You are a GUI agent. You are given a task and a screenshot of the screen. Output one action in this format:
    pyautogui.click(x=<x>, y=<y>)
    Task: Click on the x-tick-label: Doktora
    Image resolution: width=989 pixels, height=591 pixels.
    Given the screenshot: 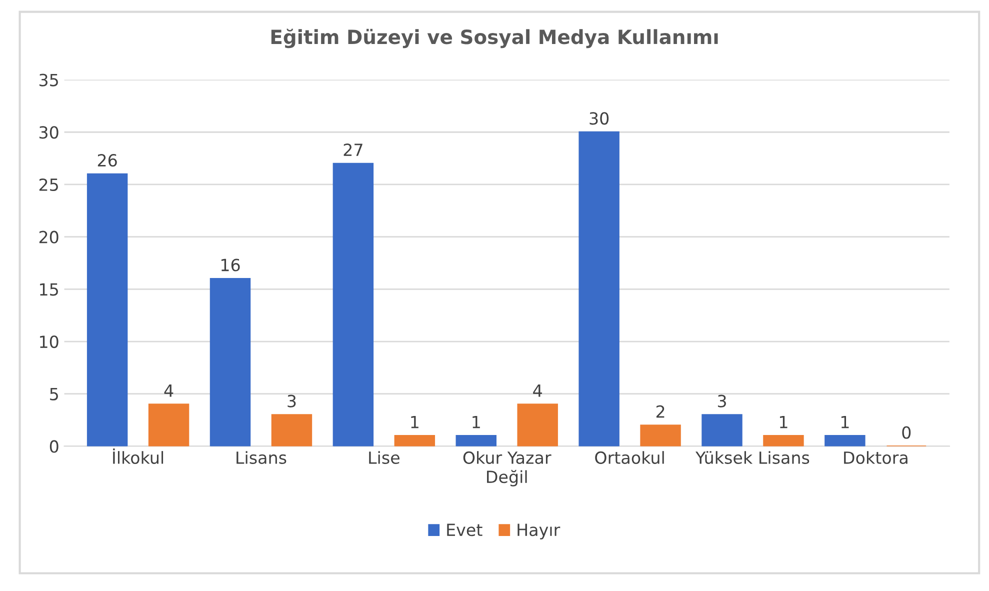 What is the action you would take?
    pyautogui.click(x=876, y=457)
    